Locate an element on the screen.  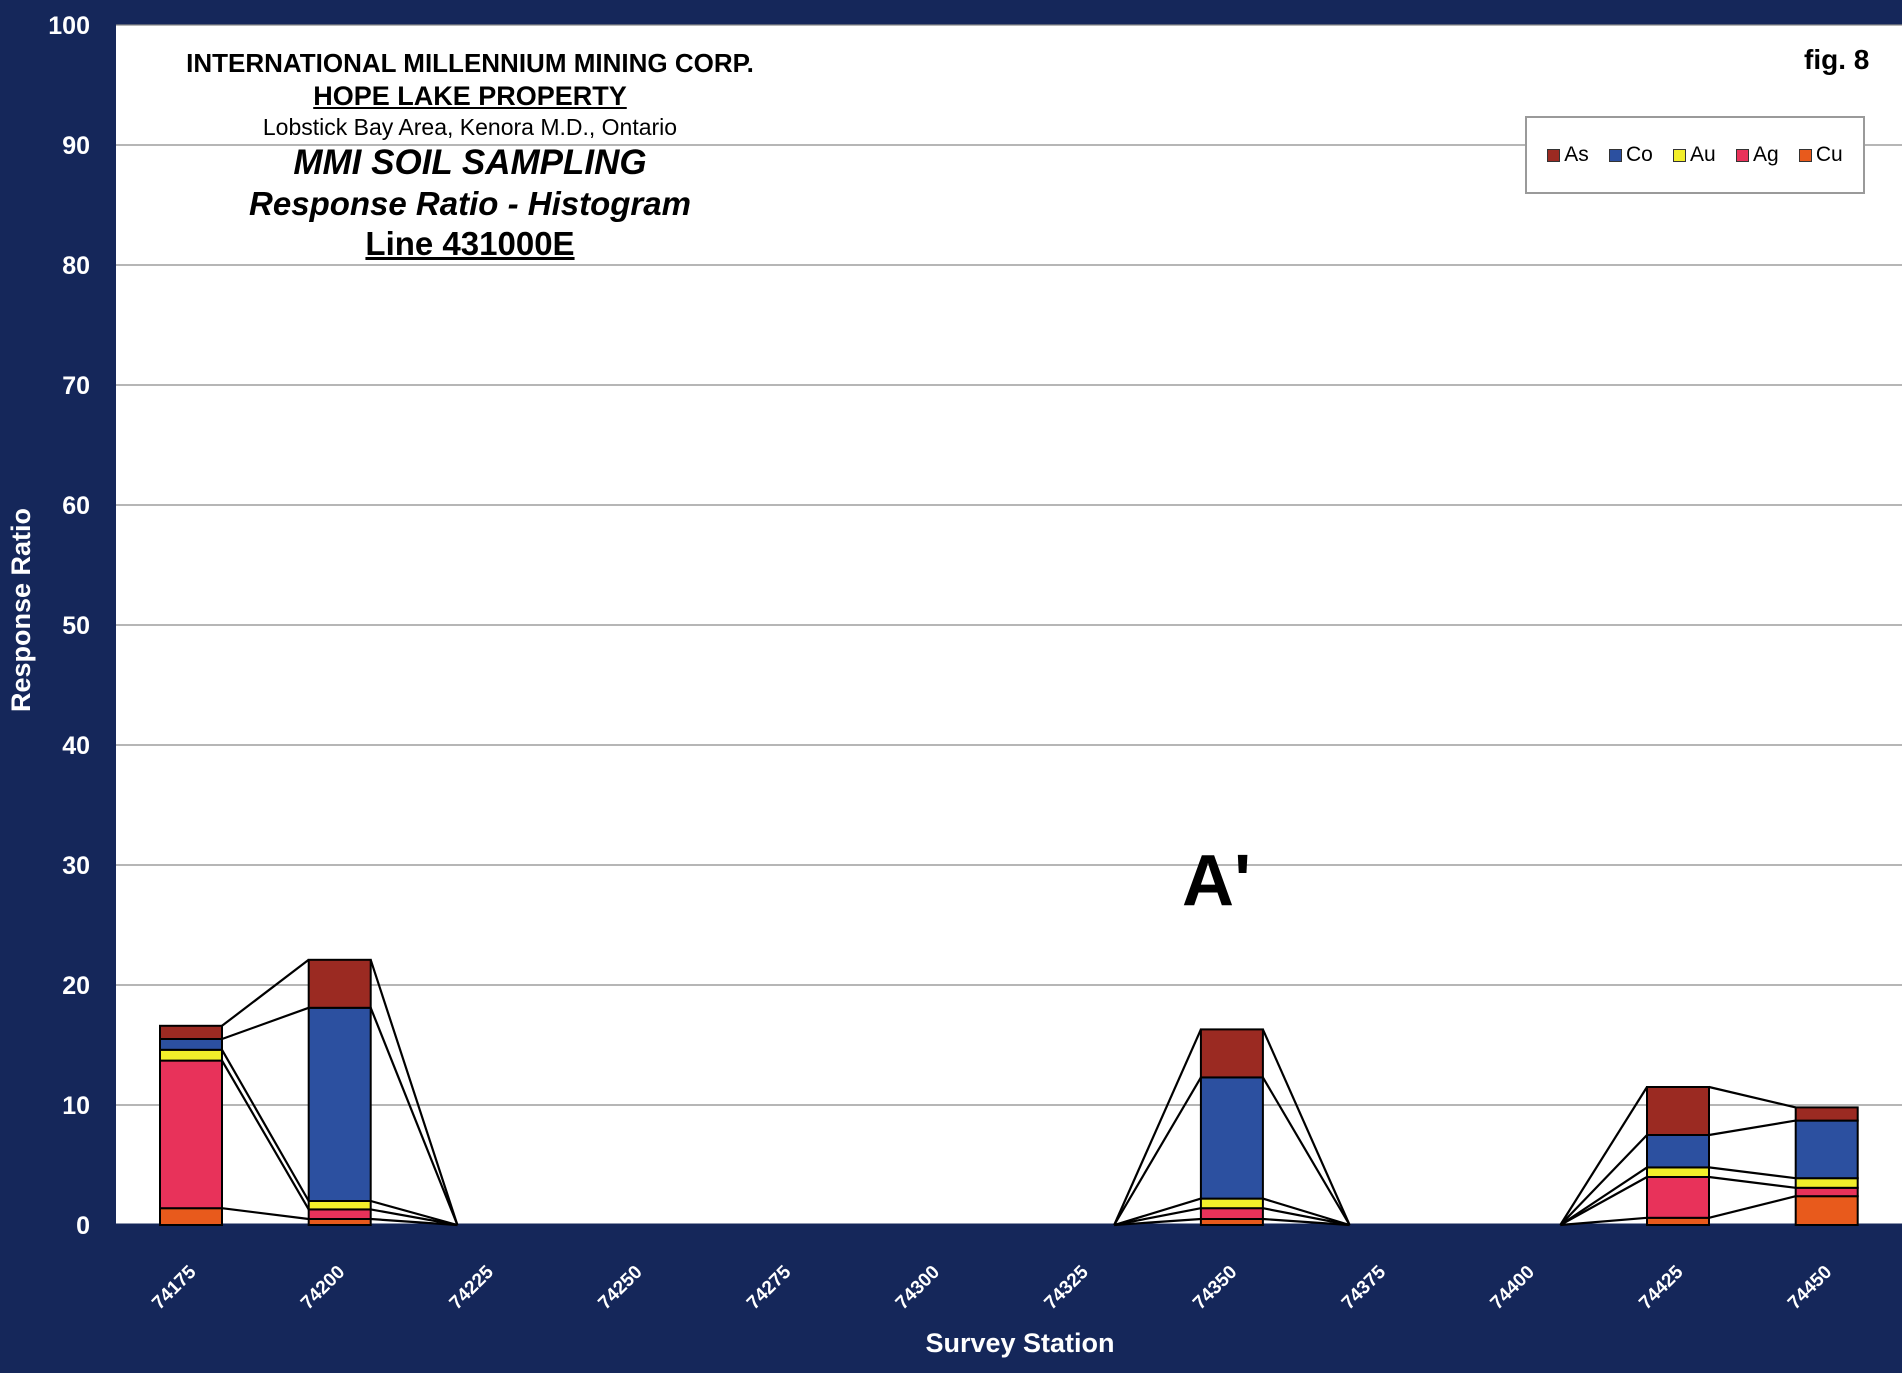
x-tick-label: 74325 is located at coordinates (1067, 1287).